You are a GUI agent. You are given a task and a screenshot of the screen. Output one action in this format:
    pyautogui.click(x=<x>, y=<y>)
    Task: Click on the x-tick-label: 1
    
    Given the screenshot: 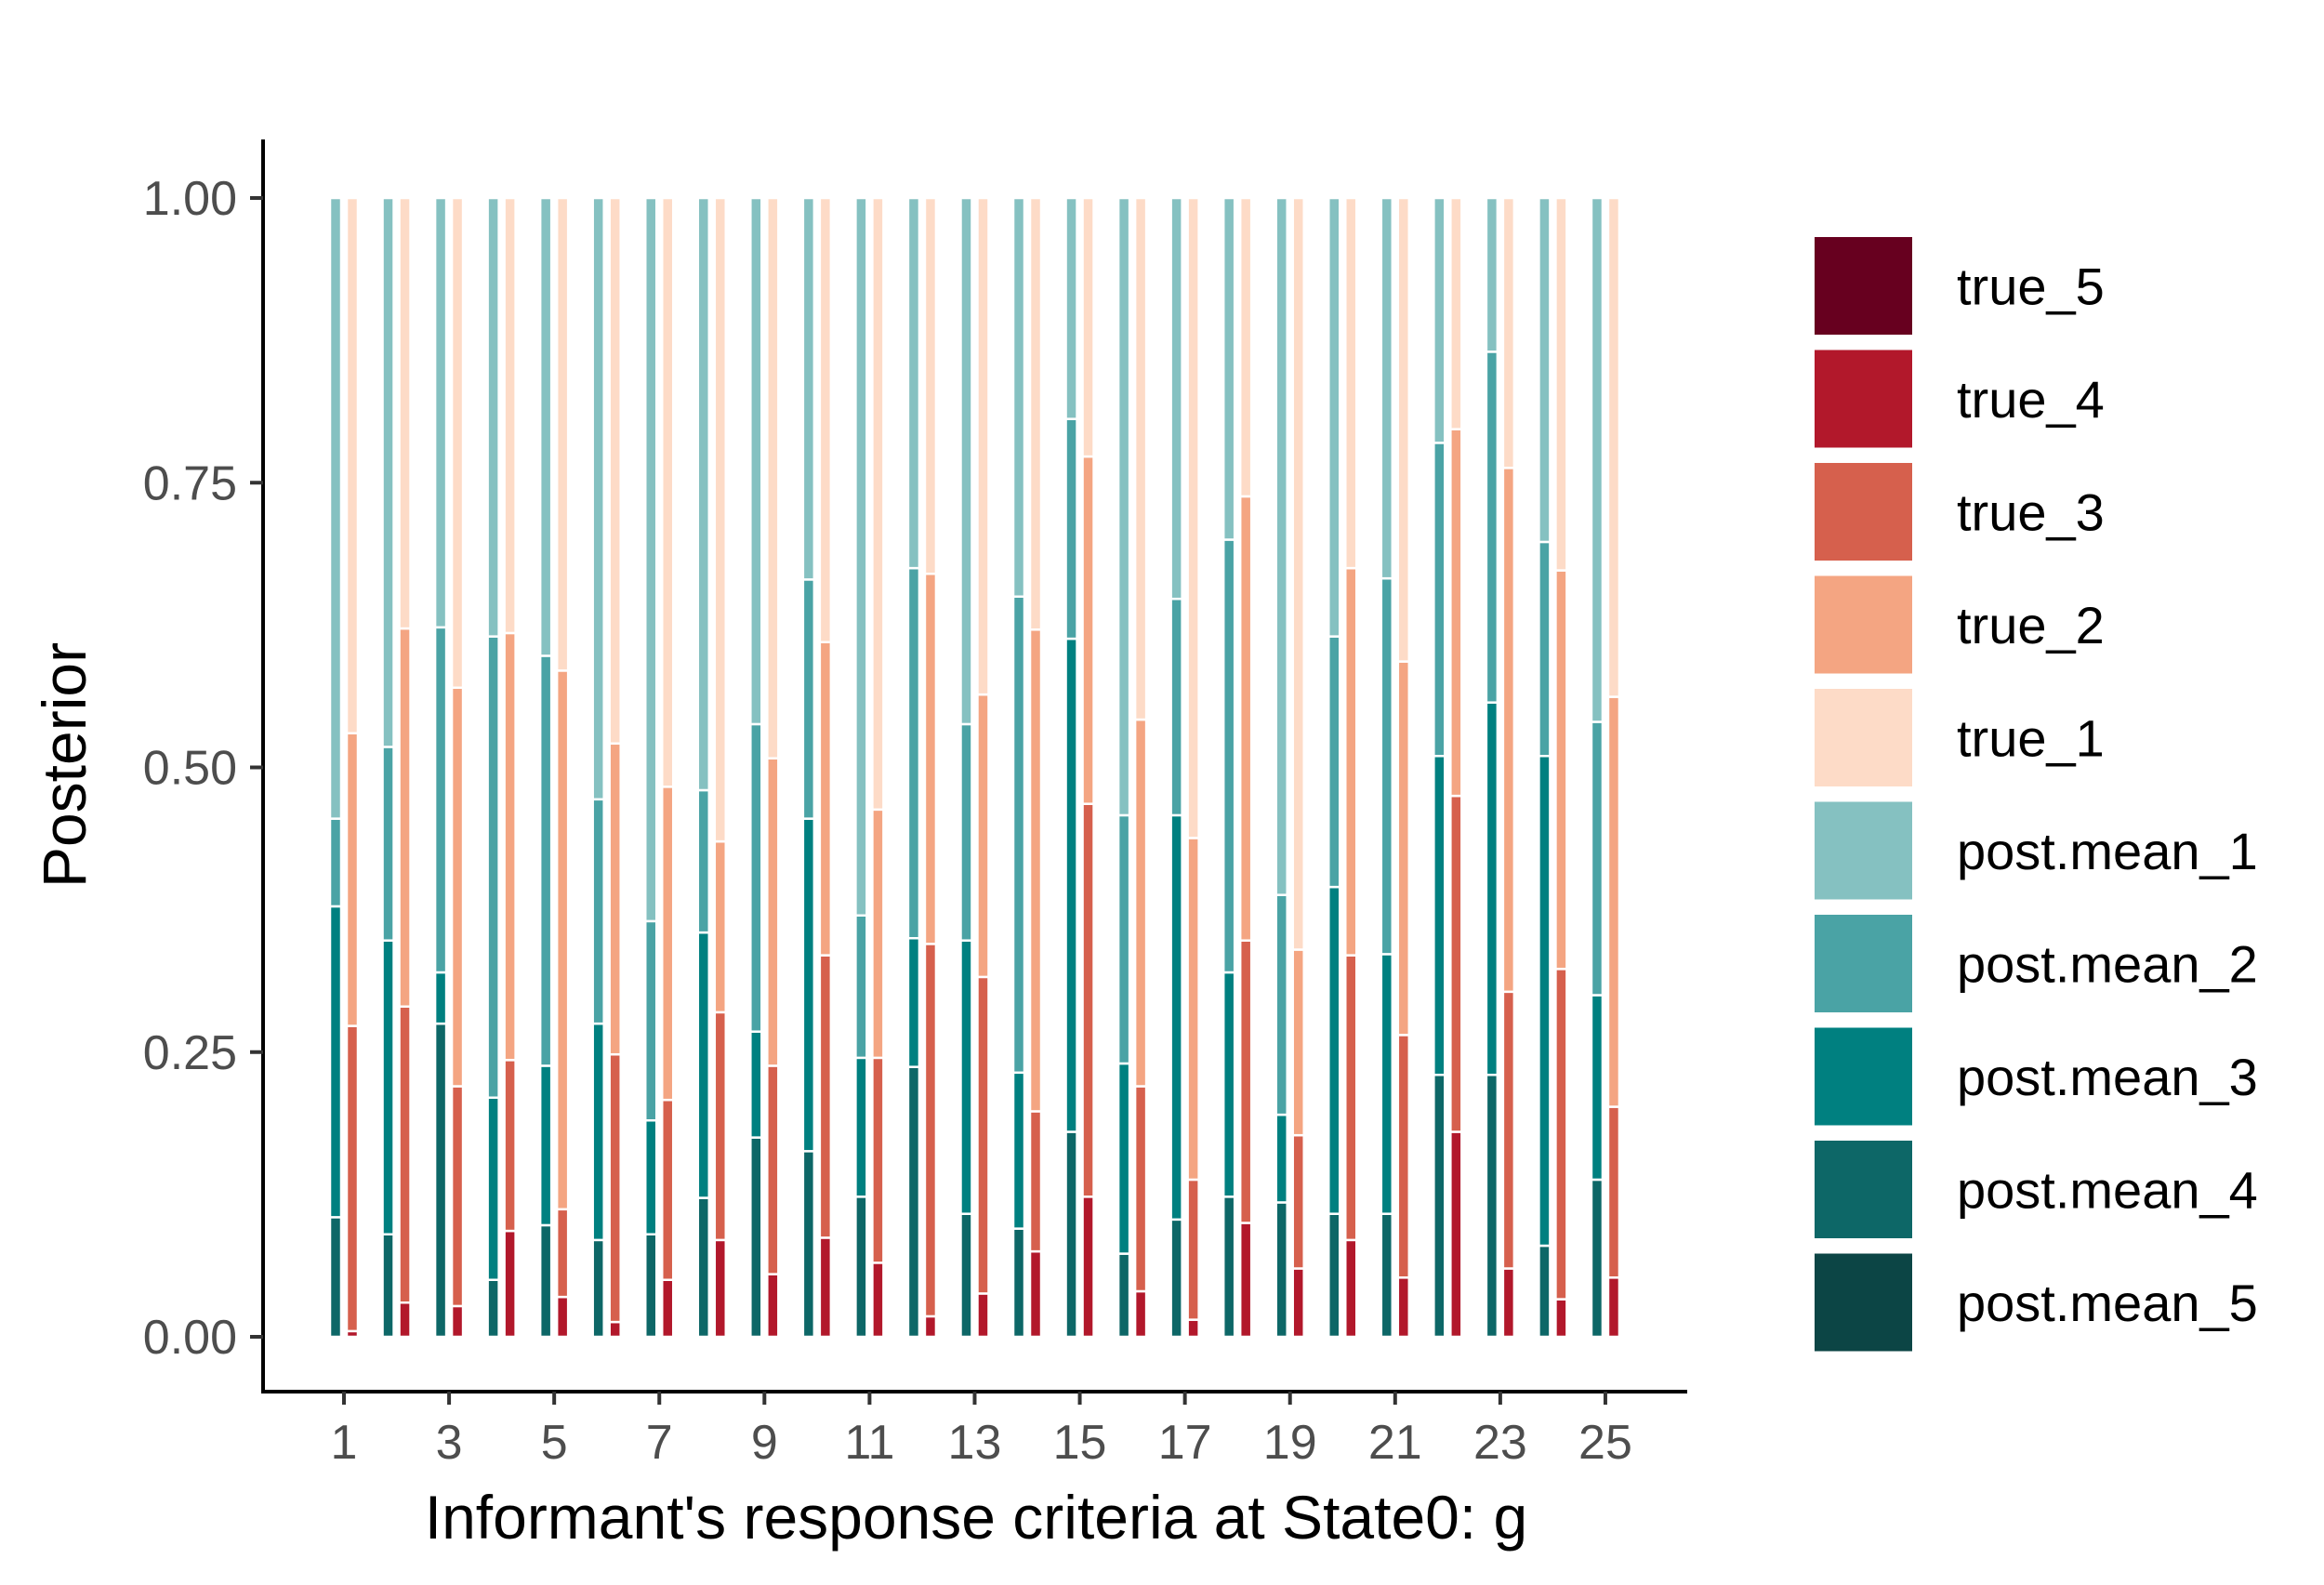 What is the action you would take?
    pyautogui.click(x=344, y=1443)
    